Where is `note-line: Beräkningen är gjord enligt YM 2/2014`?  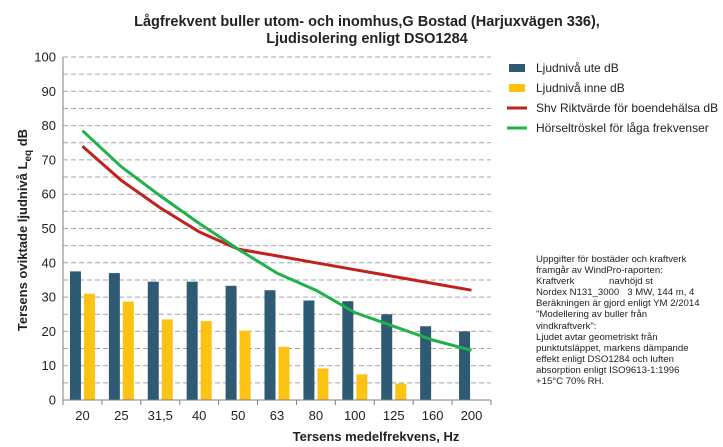
note-line: Beräkningen är gjord enligt YM 2/2014 is located at coordinates (618, 304).